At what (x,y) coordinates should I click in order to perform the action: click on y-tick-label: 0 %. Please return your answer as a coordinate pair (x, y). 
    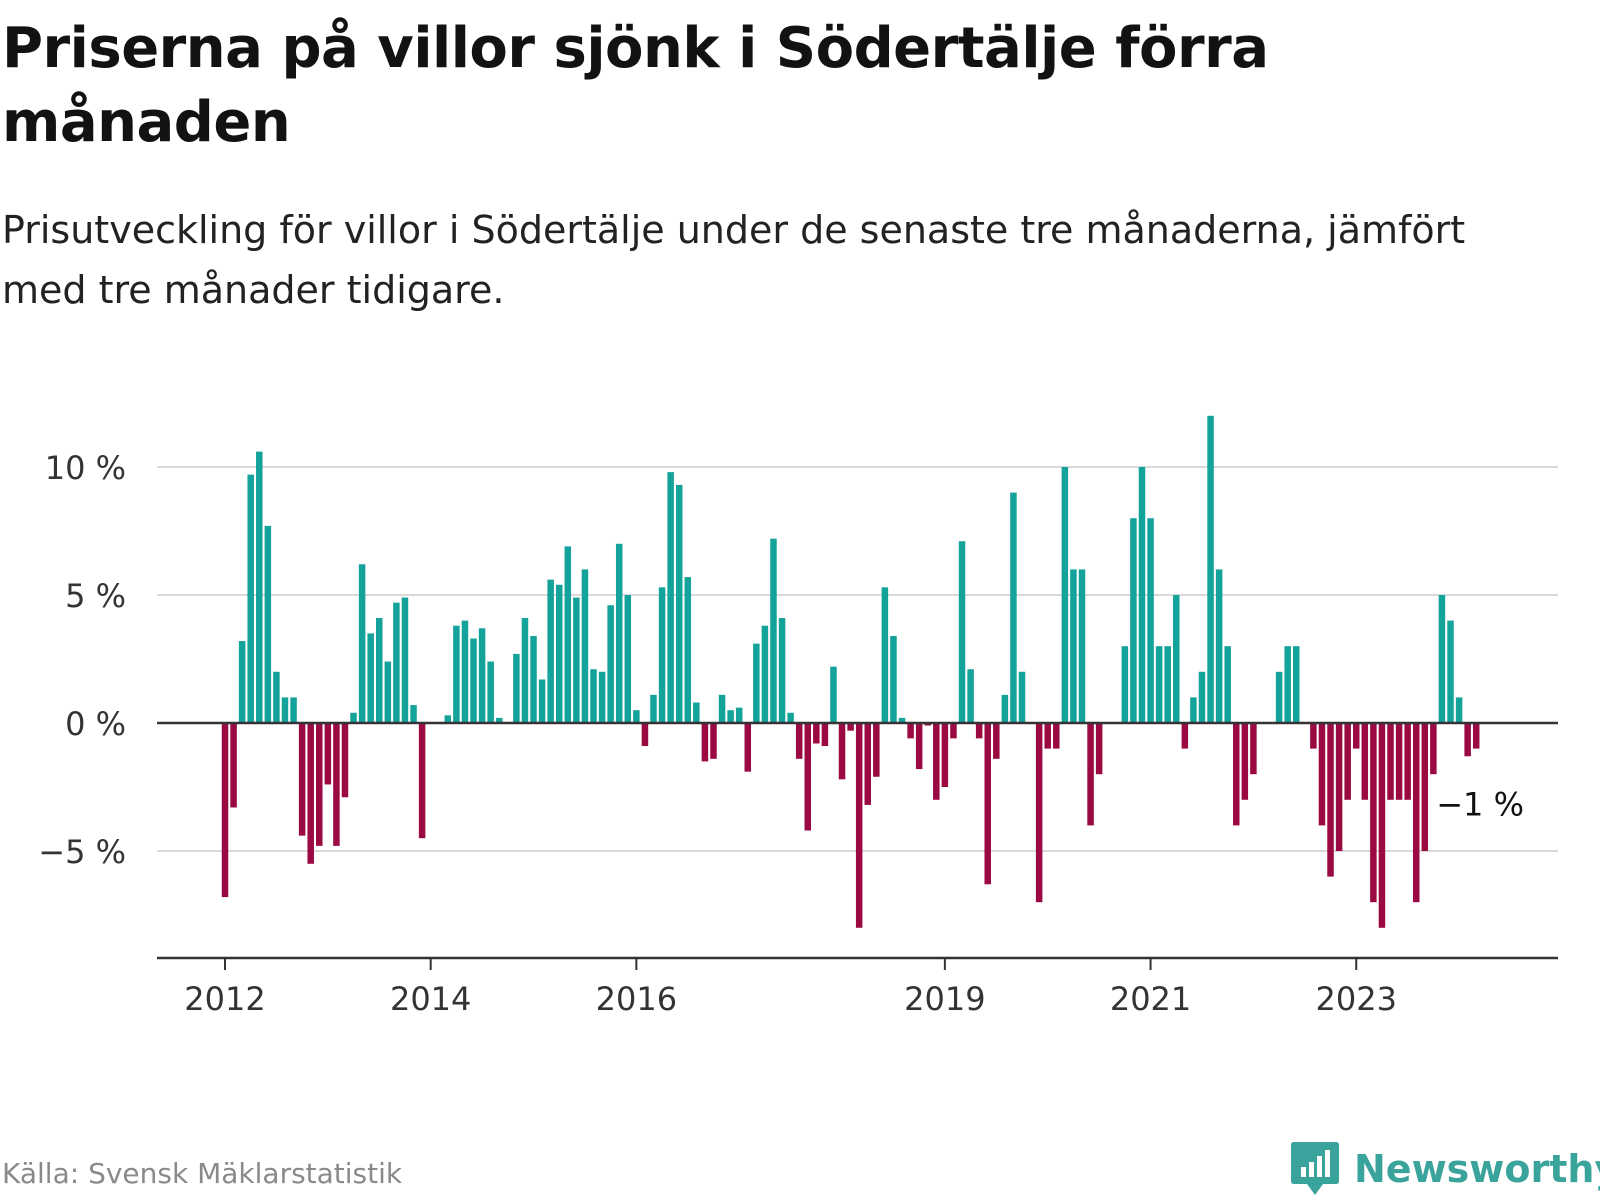
    Looking at the image, I should click on (95, 724).